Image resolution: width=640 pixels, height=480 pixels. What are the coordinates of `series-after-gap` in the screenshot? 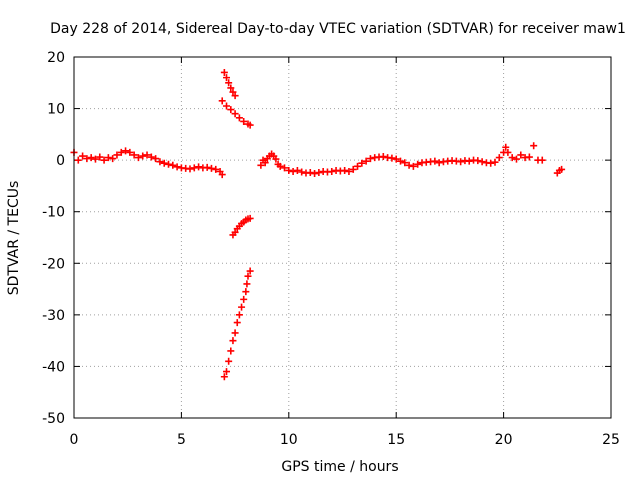 It's located at (401, 160).